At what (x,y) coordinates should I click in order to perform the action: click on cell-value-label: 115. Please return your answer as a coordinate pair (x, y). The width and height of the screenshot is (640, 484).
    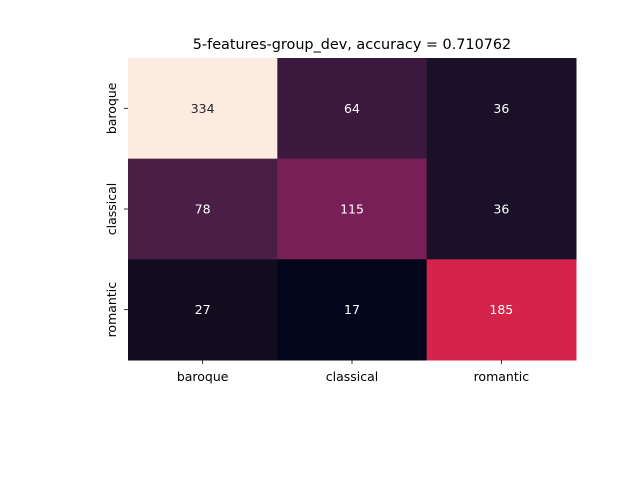
    Looking at the image, I should click on (352, 209).